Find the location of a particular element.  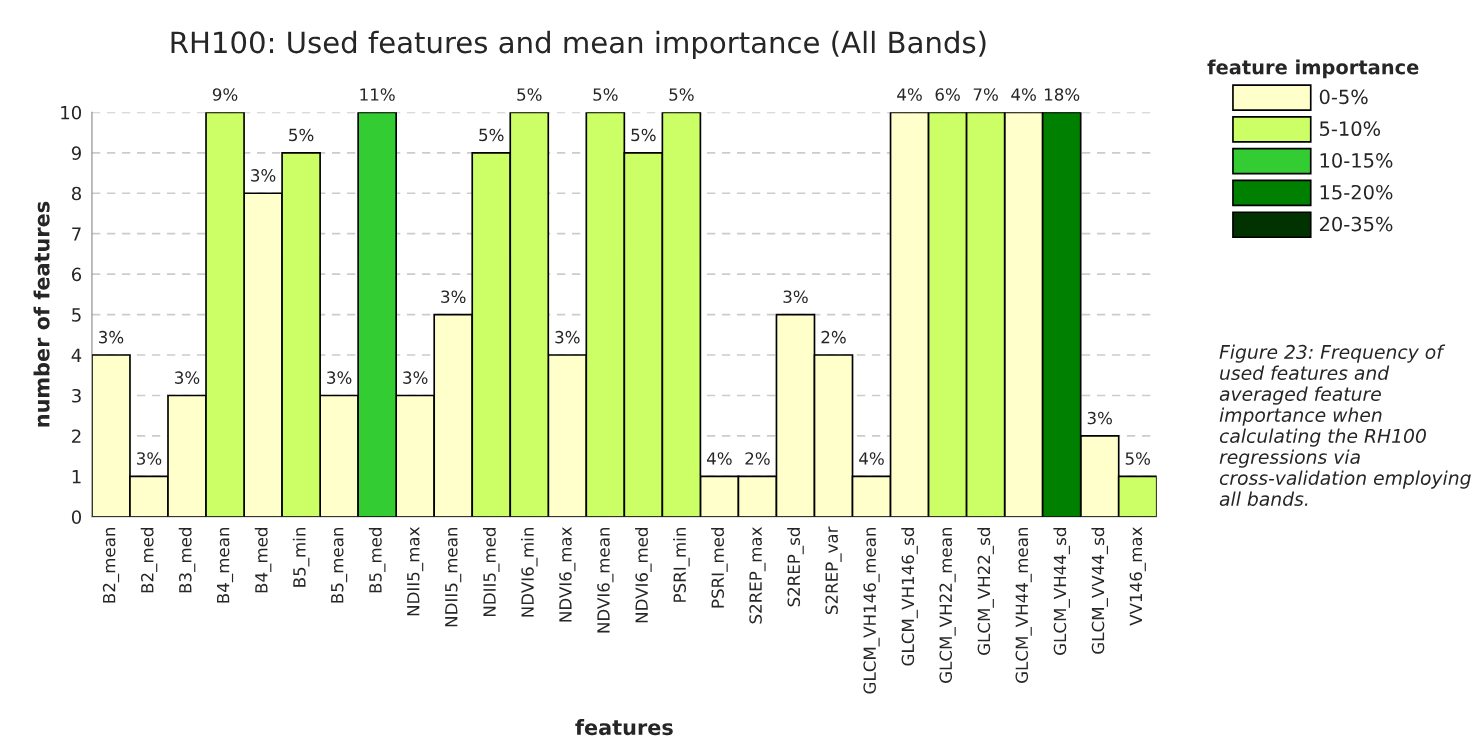

x-tick-label: B3_med is located at coordinates (187, 560).